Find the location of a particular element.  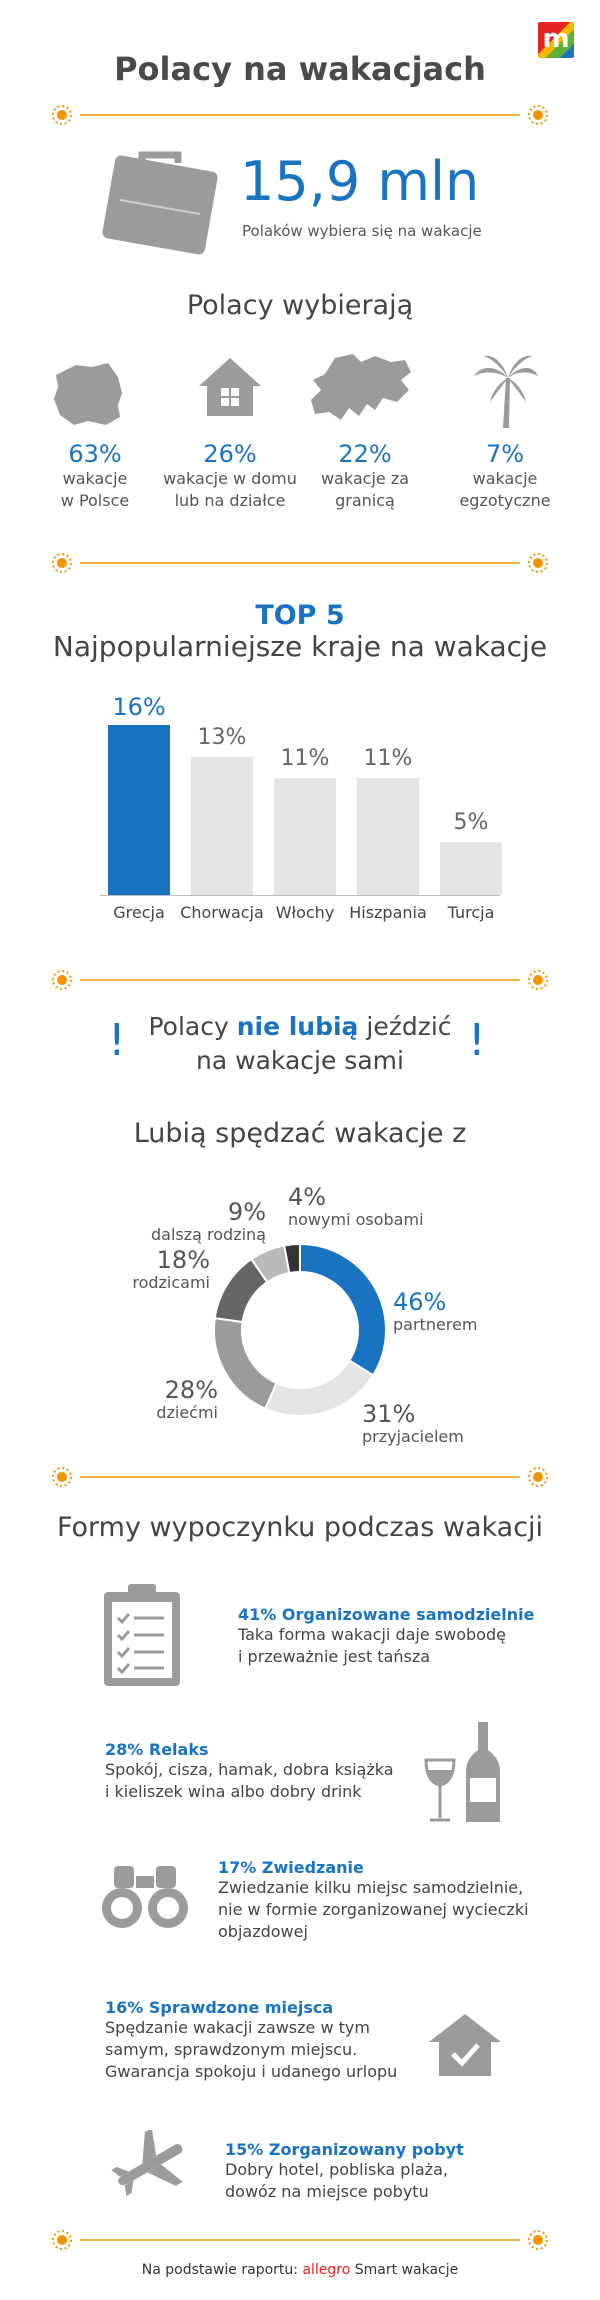

forms-heading: Formy wypoczynku podczas wakacji is located at coordinates (300, 1527).